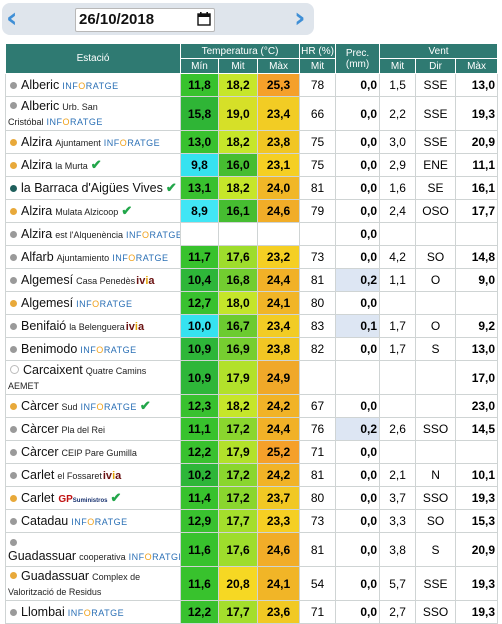 This screenshot has width=502, height=624. What do you see at coordinates (318, 66) in the screenshot?
I see `col-hr-mit: Mit` at bounding box center [318, 66].